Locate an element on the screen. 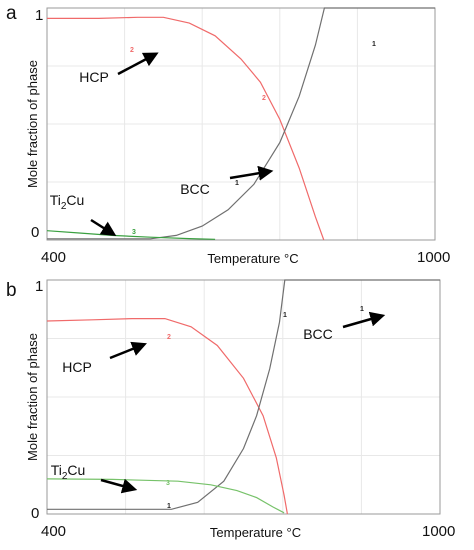 The width and height of the screenshot is (474, 550). panel-letter: a is located at coordinates (11, 13).